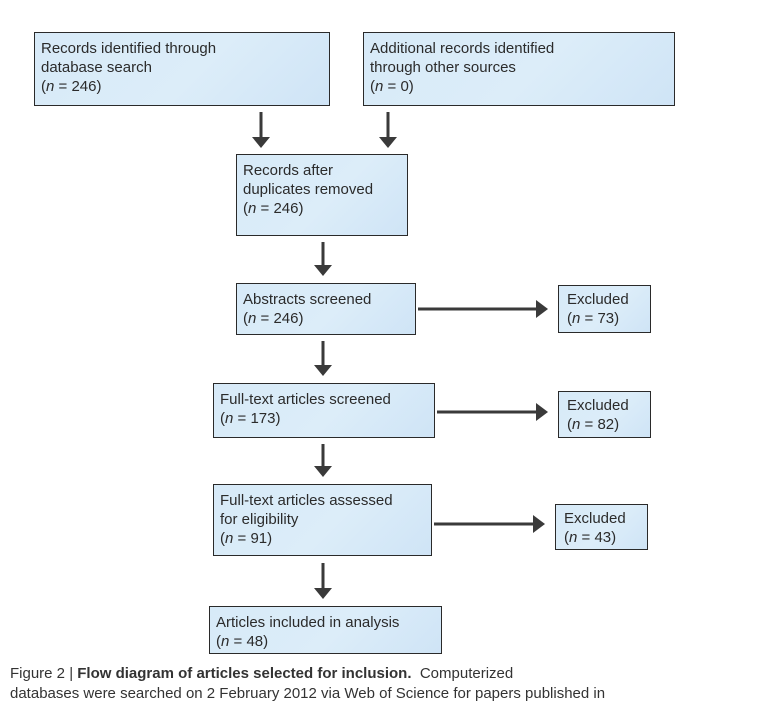 Image resolution: width=776 pixels, height=720 pixels. I want to click on box-line: Full-text articles assessed, so click(306, 500).